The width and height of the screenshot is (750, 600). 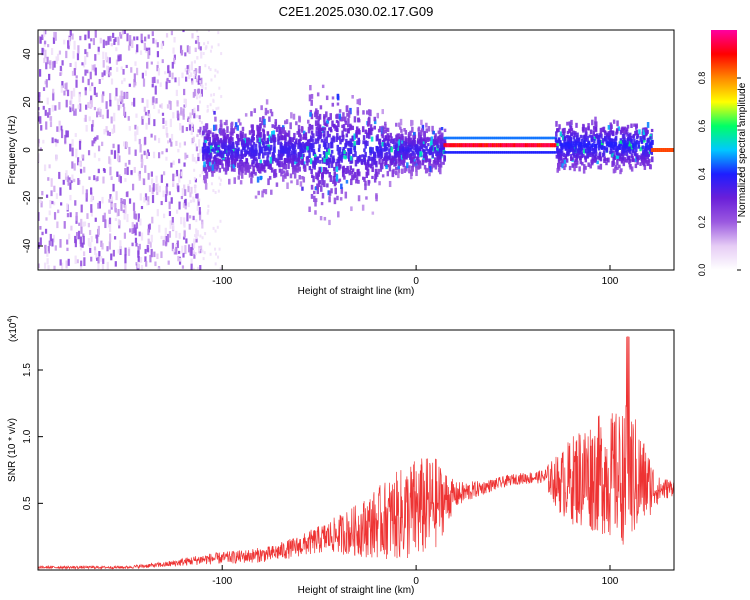 What do you see at coordinates (356, 590) in the screenshot?
I see `snr-x-label: Height of straight line (km)` at bounding box center [356, 590].